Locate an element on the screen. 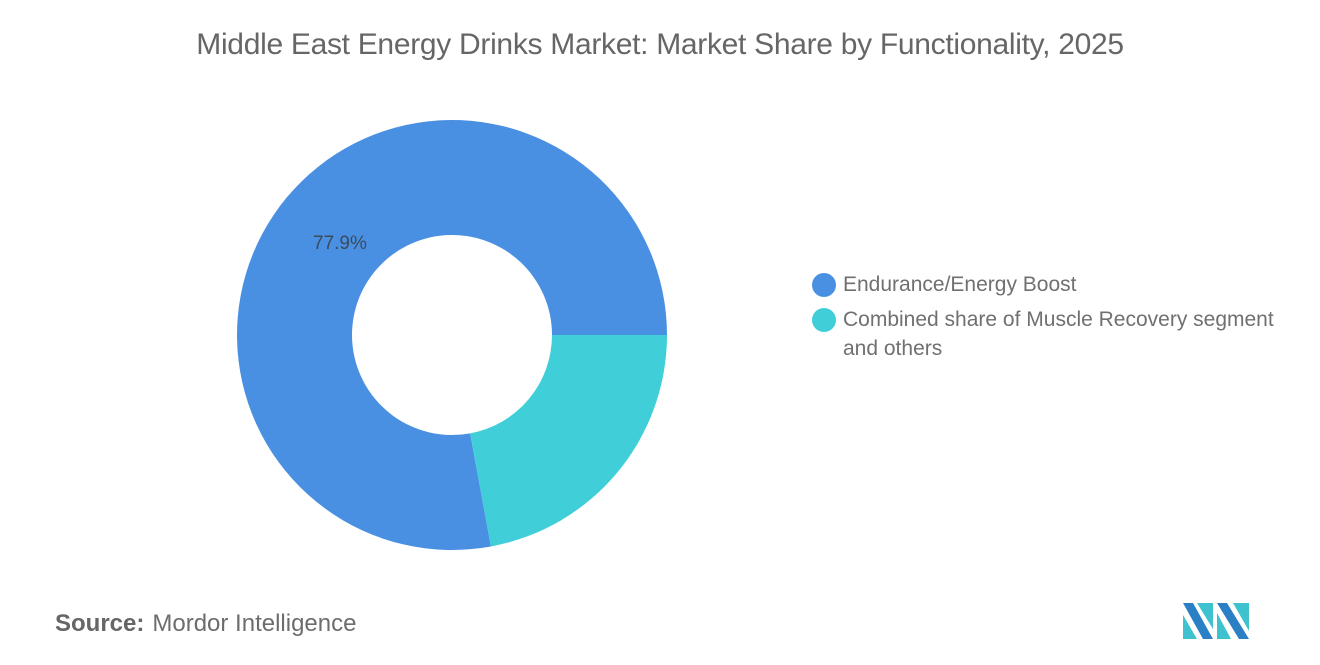 The image size is (1320, 665). slice-muscle-recovery-and-others is located at coordinates (568, 441).